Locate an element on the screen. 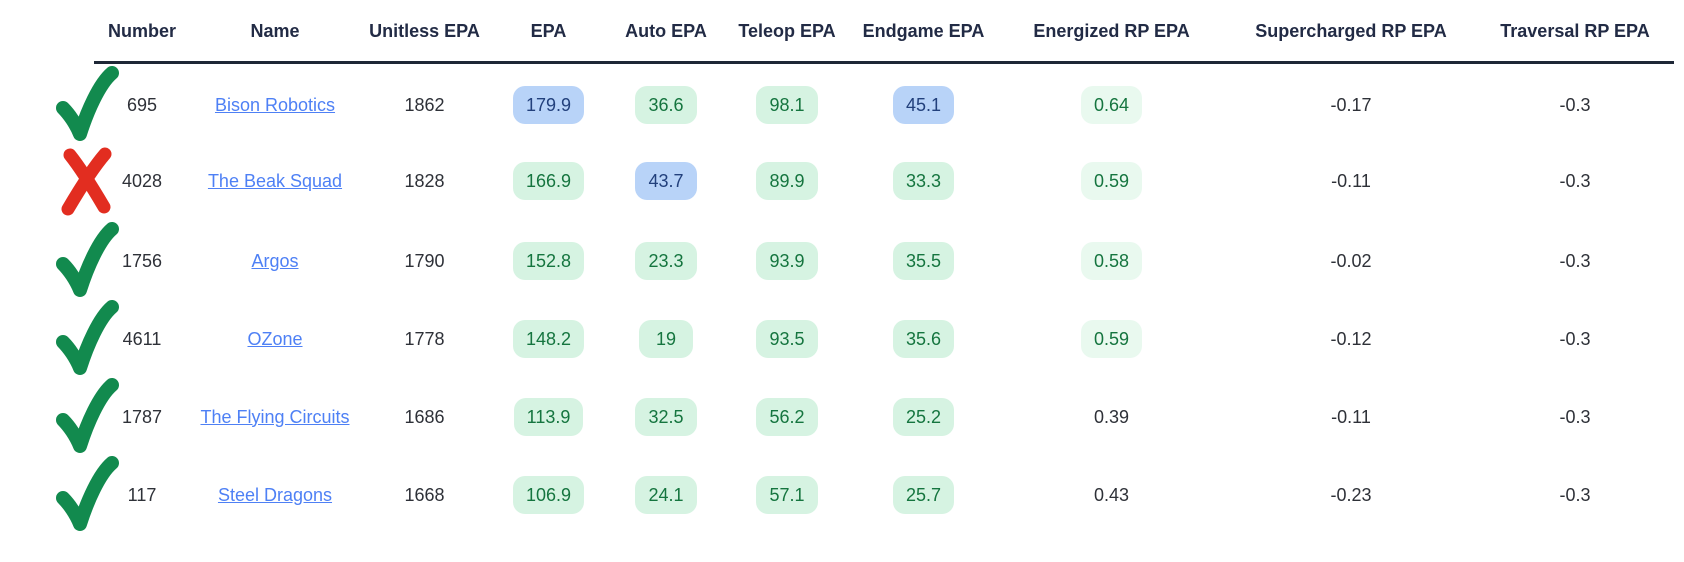 The width and height of the screenshot is (1684, 562). team-number: 4611 is located at coordinates (142, 338).